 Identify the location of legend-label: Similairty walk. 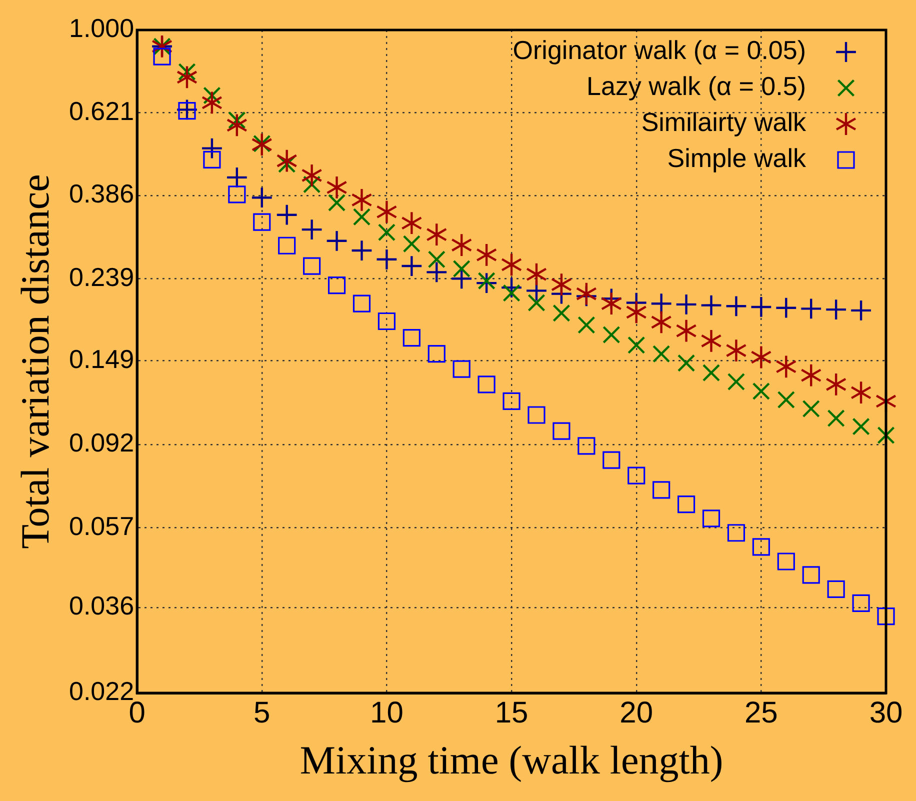
(724, 122).